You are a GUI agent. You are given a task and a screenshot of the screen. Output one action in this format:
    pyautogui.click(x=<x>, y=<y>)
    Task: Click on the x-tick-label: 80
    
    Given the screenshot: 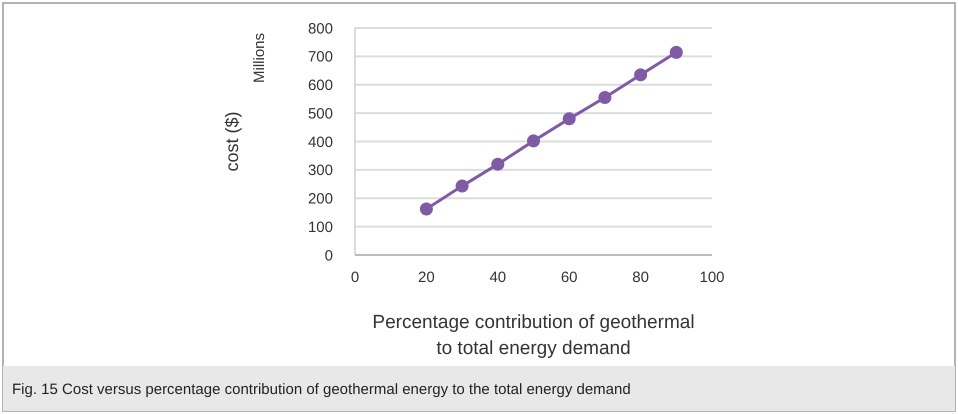 What is the action you would take?
    pyautogui.click(x=640, y=277)
    